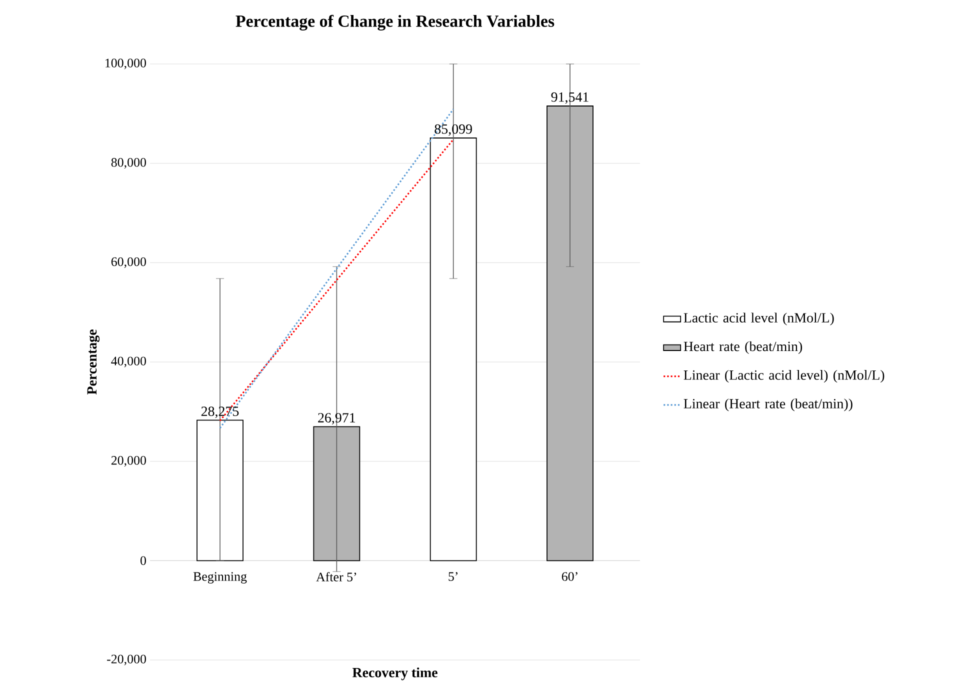 This screenshot has height=690, width=971. I want to click on x-axis-title: Recovery time, so click(395, 674).